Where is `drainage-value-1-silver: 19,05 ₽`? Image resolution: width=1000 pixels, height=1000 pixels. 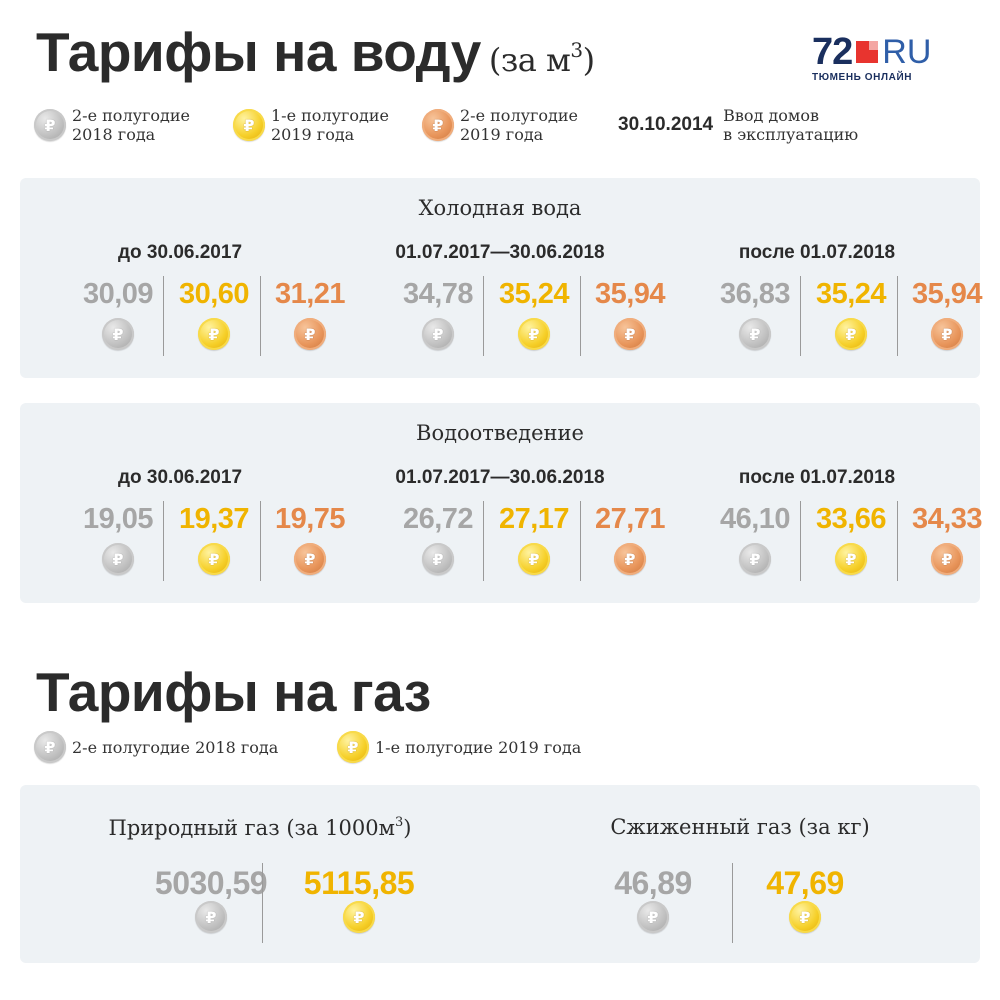 drainage-value-1-silver: 19,05 ₽ is located at coordinates (118, 543).